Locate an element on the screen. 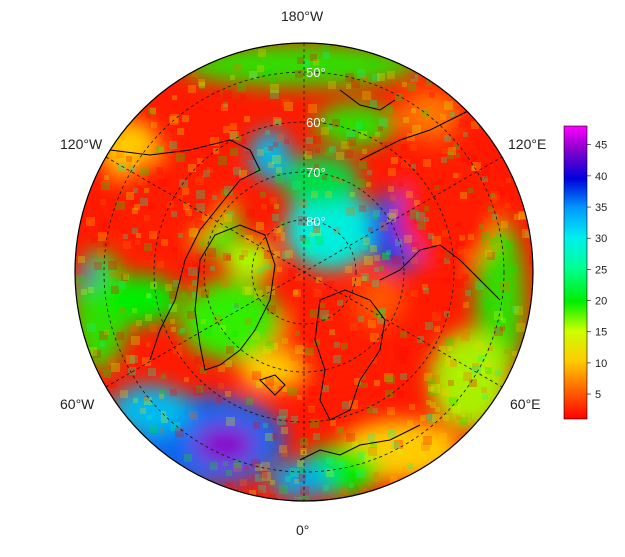 The image size is (625, 557). colorbar-tick-label: 40 is located at coordinates (601, 177).